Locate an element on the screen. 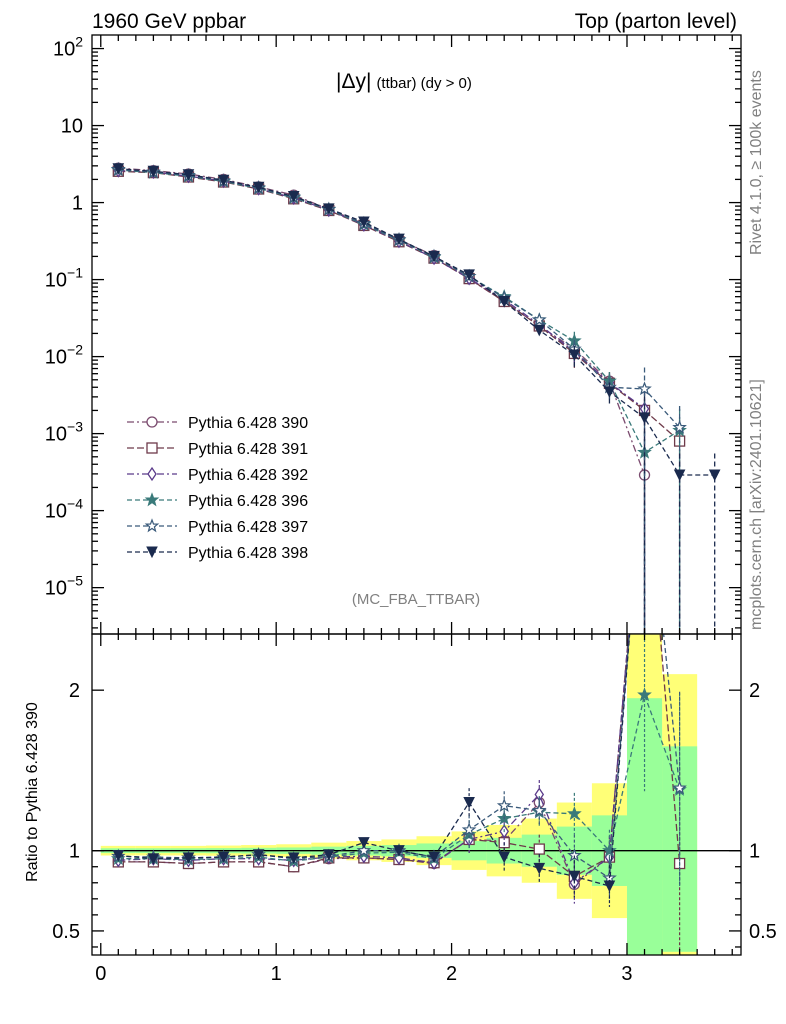  legend-label: Pythia 6.428 397 is located at coordinates (248, 527).